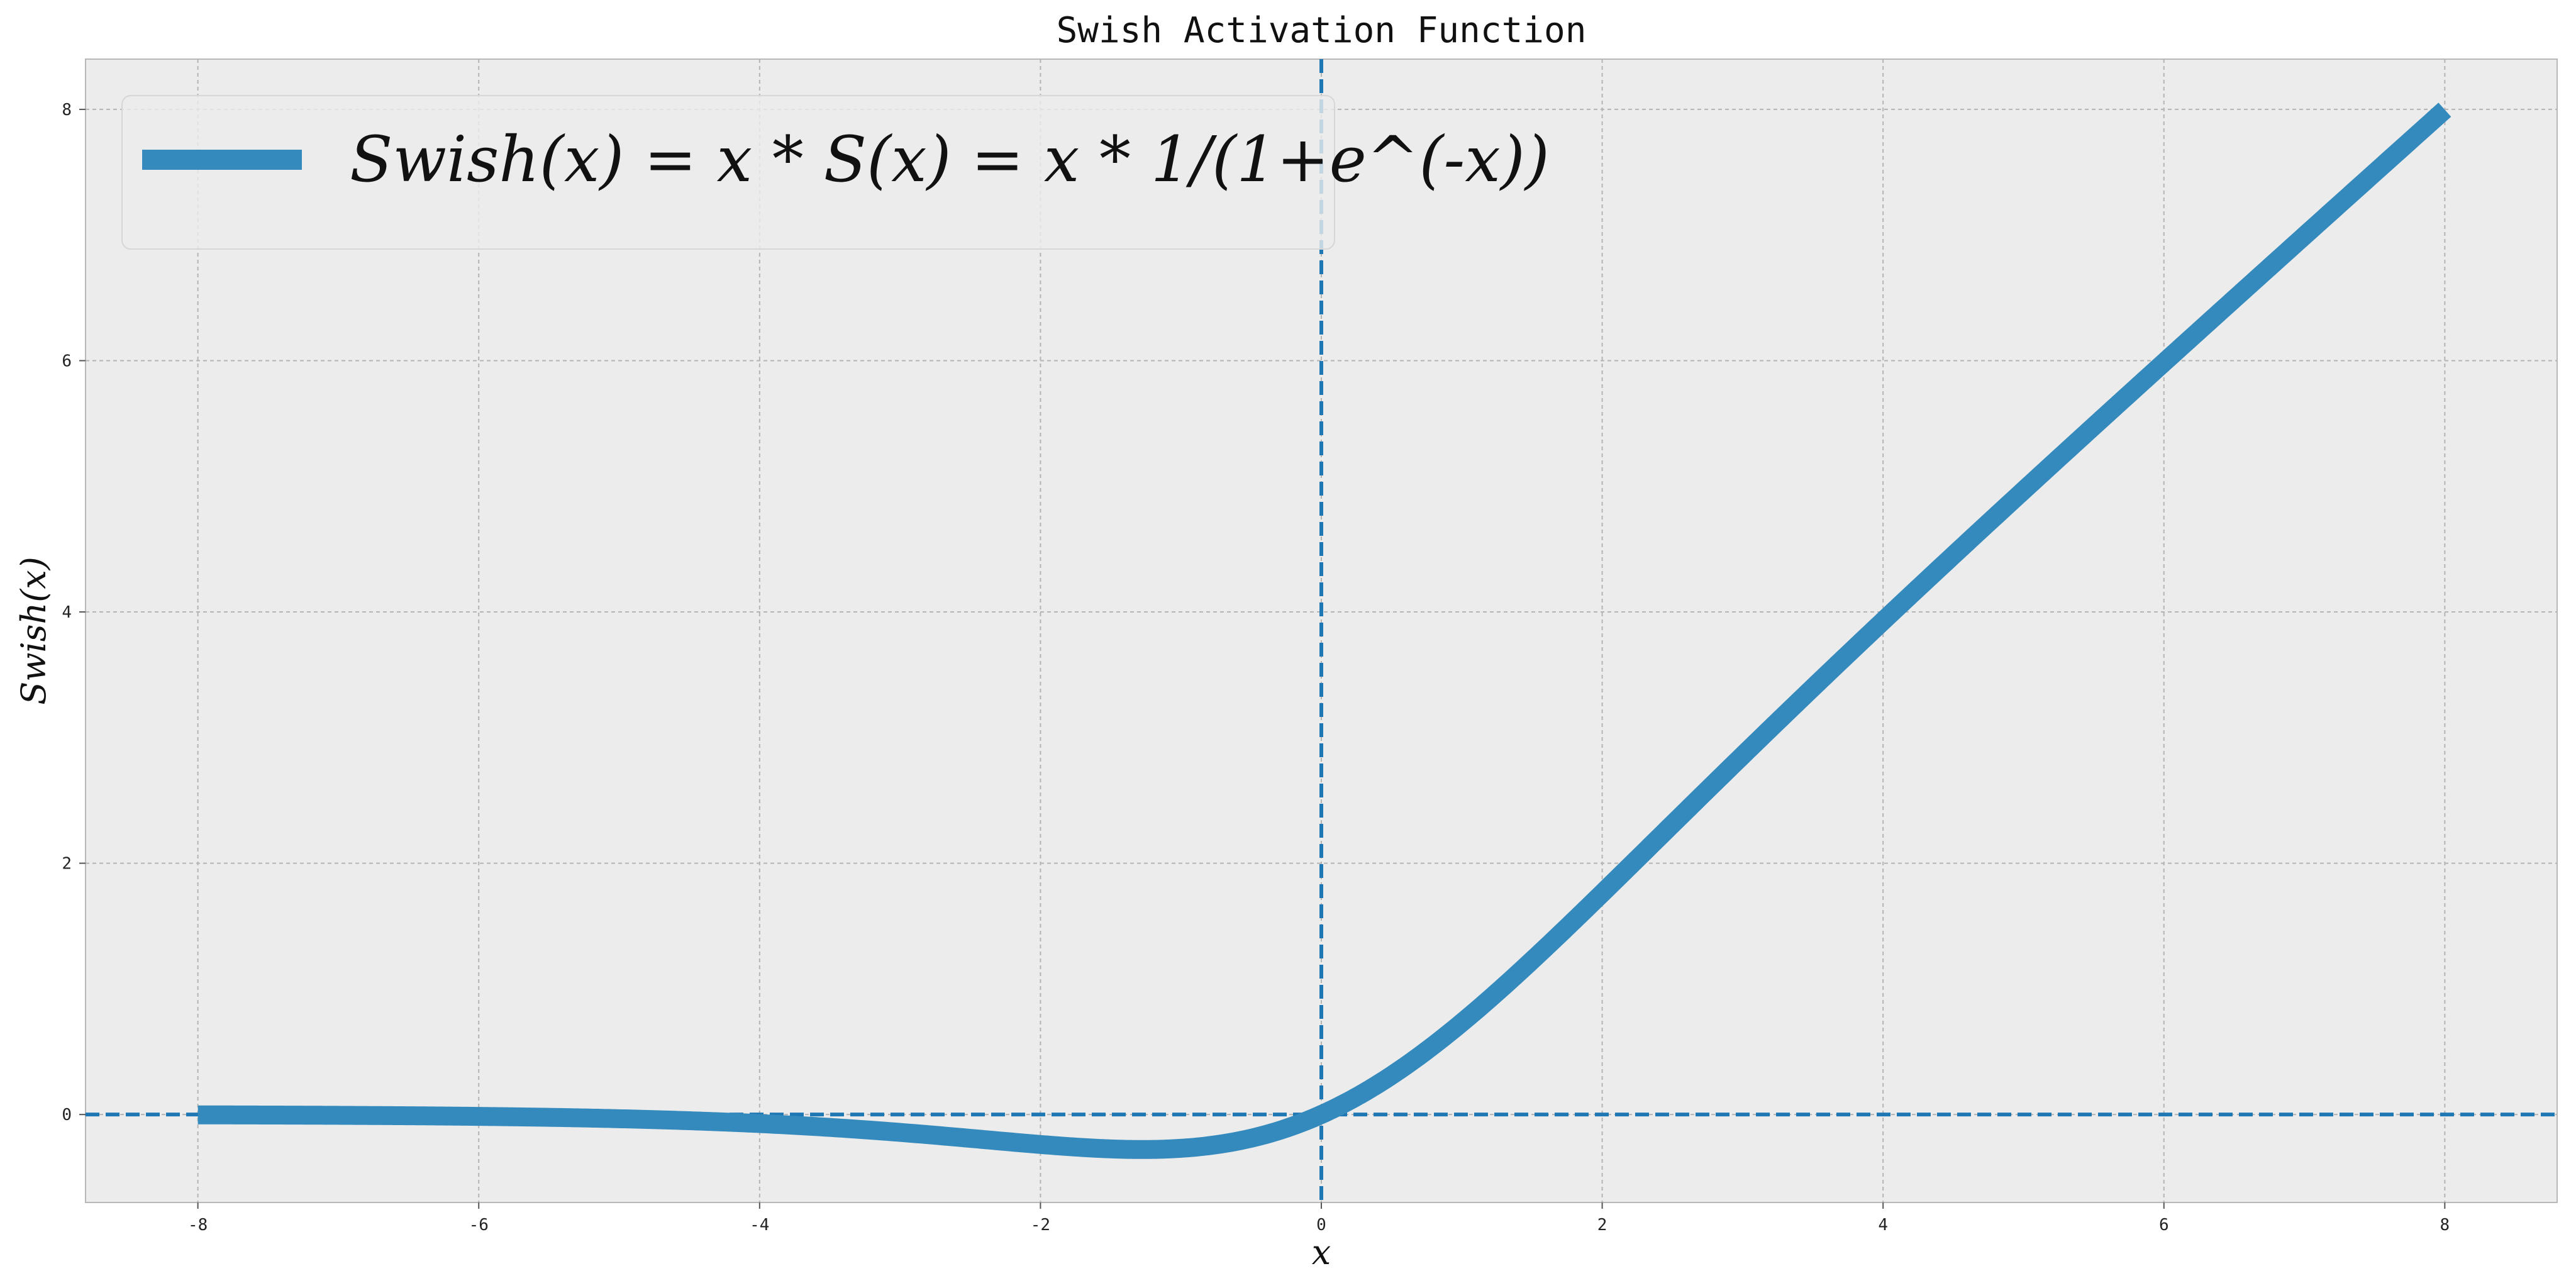 Image resolution: width=2576 pixels, height=1288 pixels. I want to click on x-tick-label: 0, so click(1321, 1225).